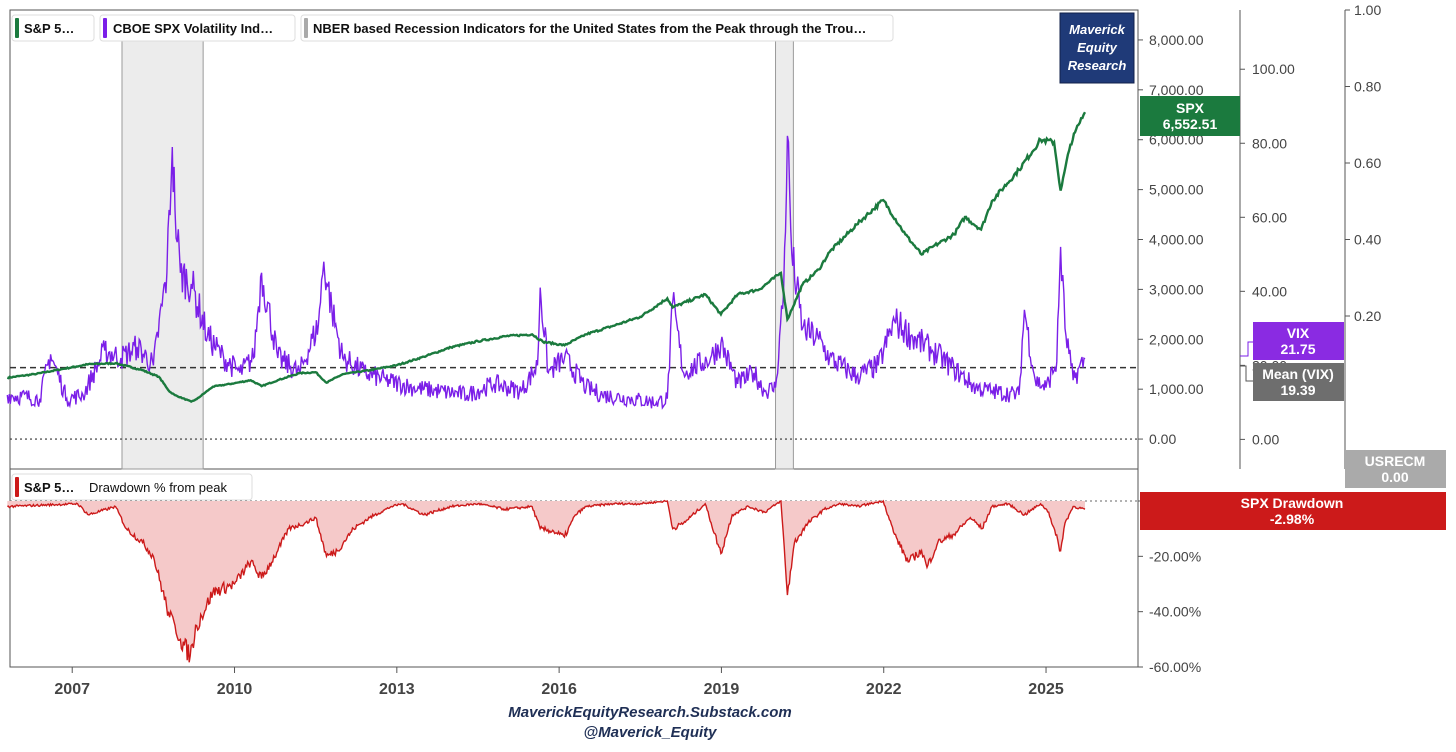 The image size is (1456, 752). What do you see at coordinates (17, 487) in the screenshot?
I see `legend-drawdown-swatch` at bounding box center [17, 487].